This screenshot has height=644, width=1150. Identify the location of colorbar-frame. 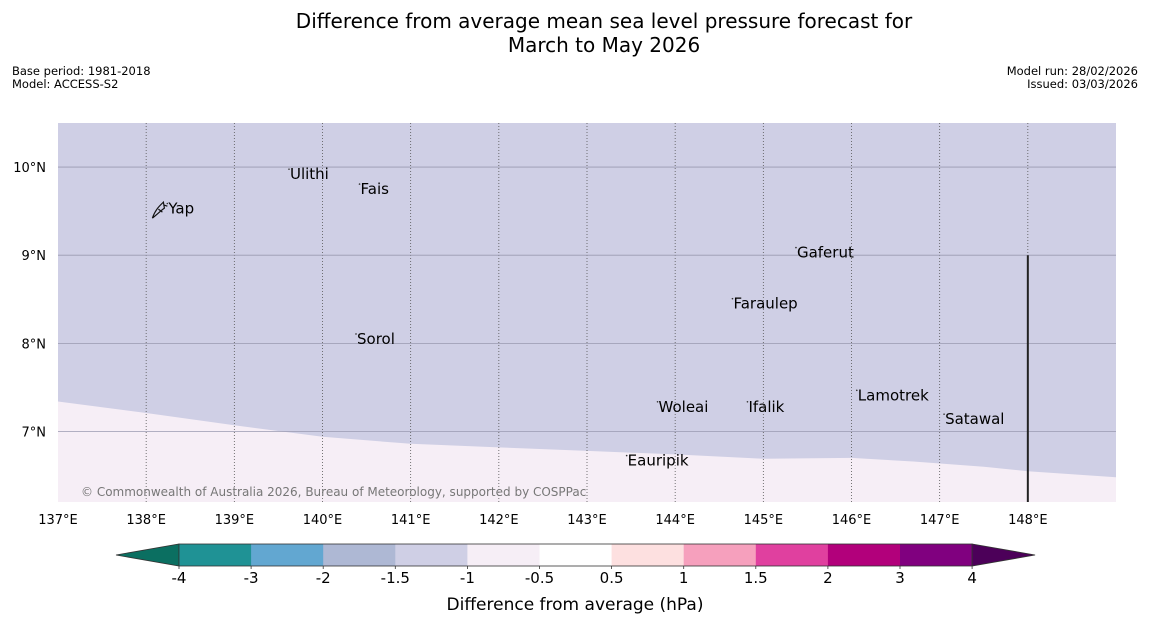
(575, 555).